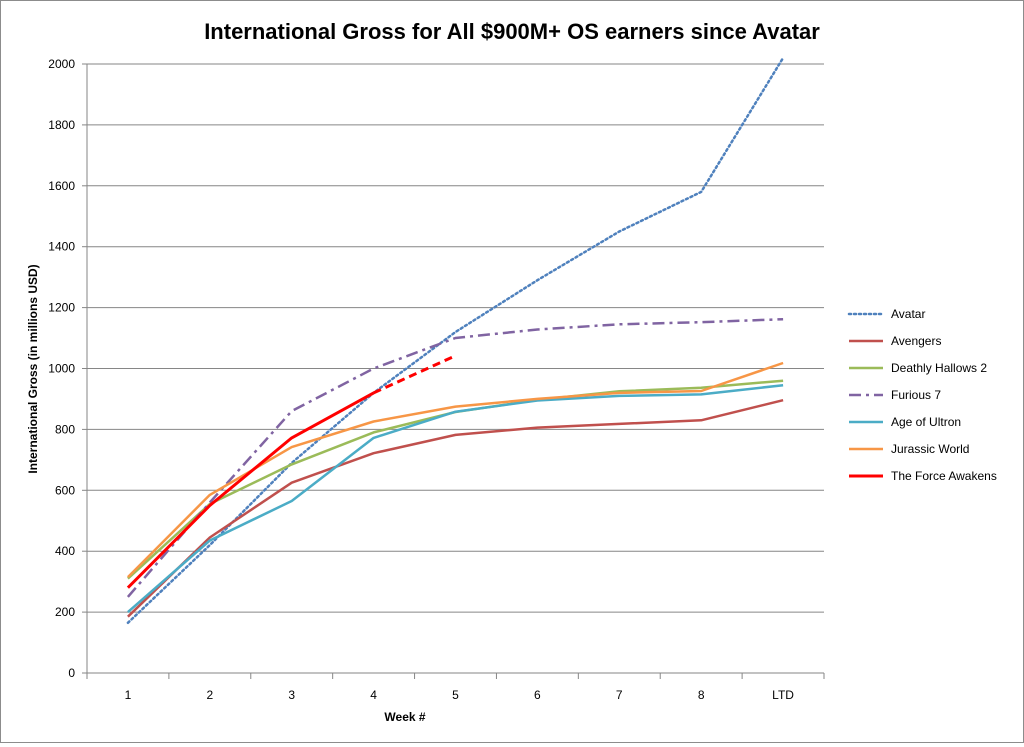  What do you see at coordinates (537, 695) in the screenshot?
I see `x-tick-label-6: 6` at bounding box center [537, 695].